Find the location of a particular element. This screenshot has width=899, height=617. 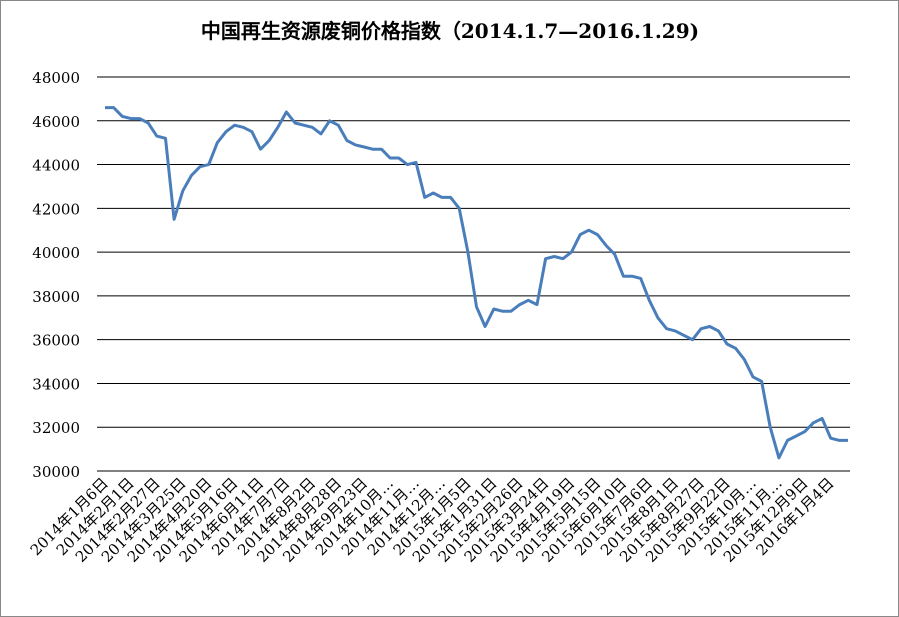

chart-title: 中国再生资源废铜价格指数（2014.1.7—2016.1.29) is located at coordinates (450, 31).